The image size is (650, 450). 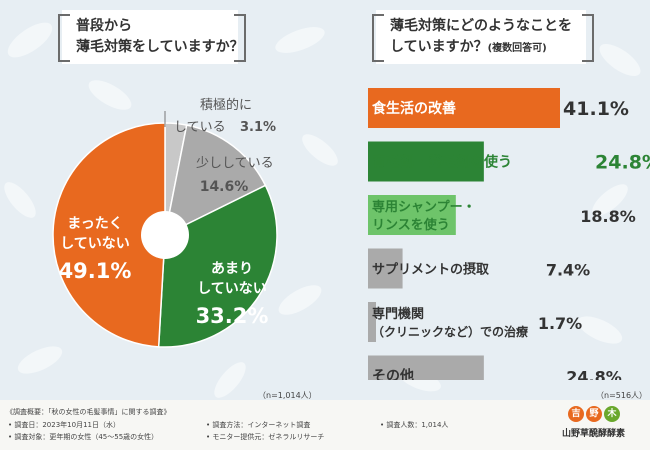 I want to click on bar-value-other: 24.8%, so click(x=594, y=374).